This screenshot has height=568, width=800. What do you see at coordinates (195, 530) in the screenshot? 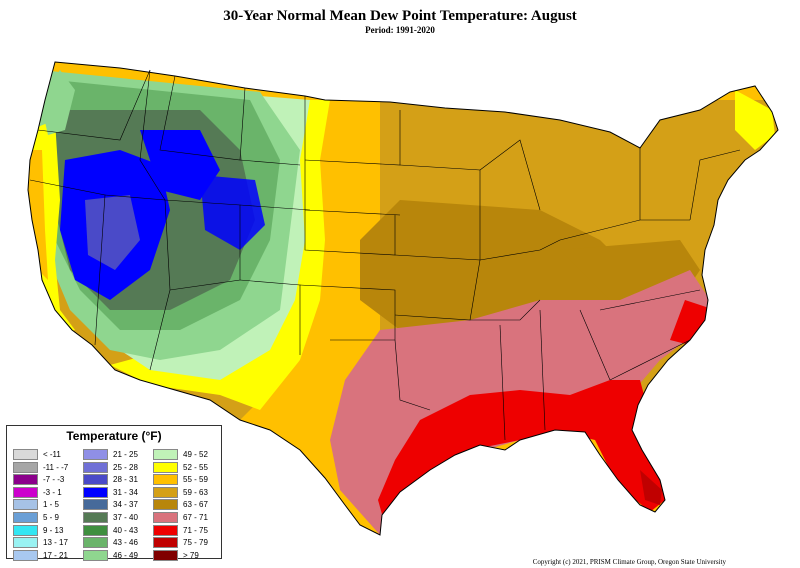
I see `legend-label: 71 - 75` at bounding box center [195, 530].